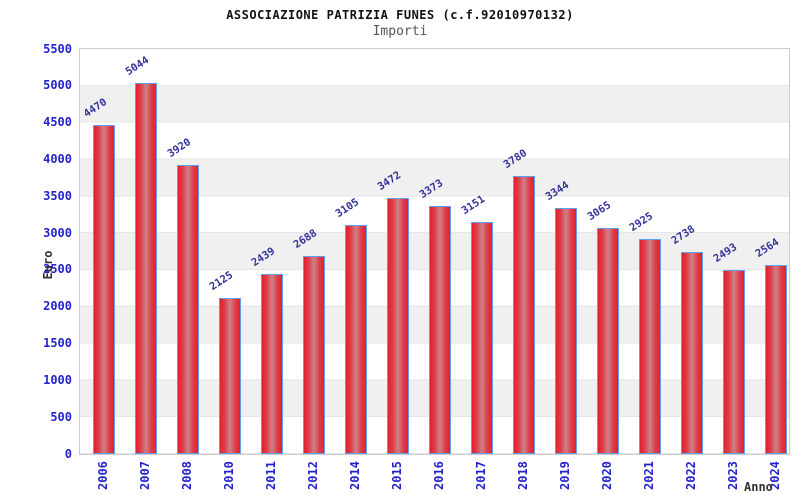 The image size is (800, 500). What do you see at coordinates (397, 475) in the screenshot?
I see `x-tick-label: 2015` at bounding box center [397, 475].